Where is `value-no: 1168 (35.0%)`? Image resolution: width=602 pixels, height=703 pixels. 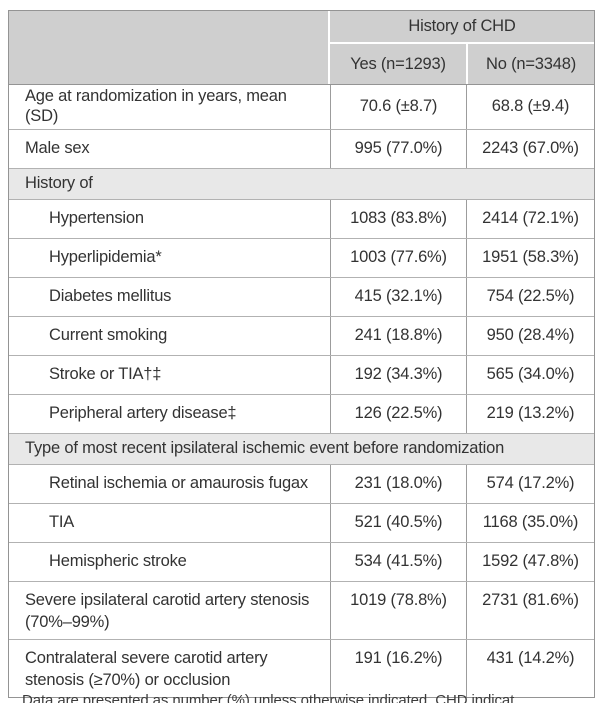 value-no: 1168 (35.0%) is located at coordinates (530, 522).